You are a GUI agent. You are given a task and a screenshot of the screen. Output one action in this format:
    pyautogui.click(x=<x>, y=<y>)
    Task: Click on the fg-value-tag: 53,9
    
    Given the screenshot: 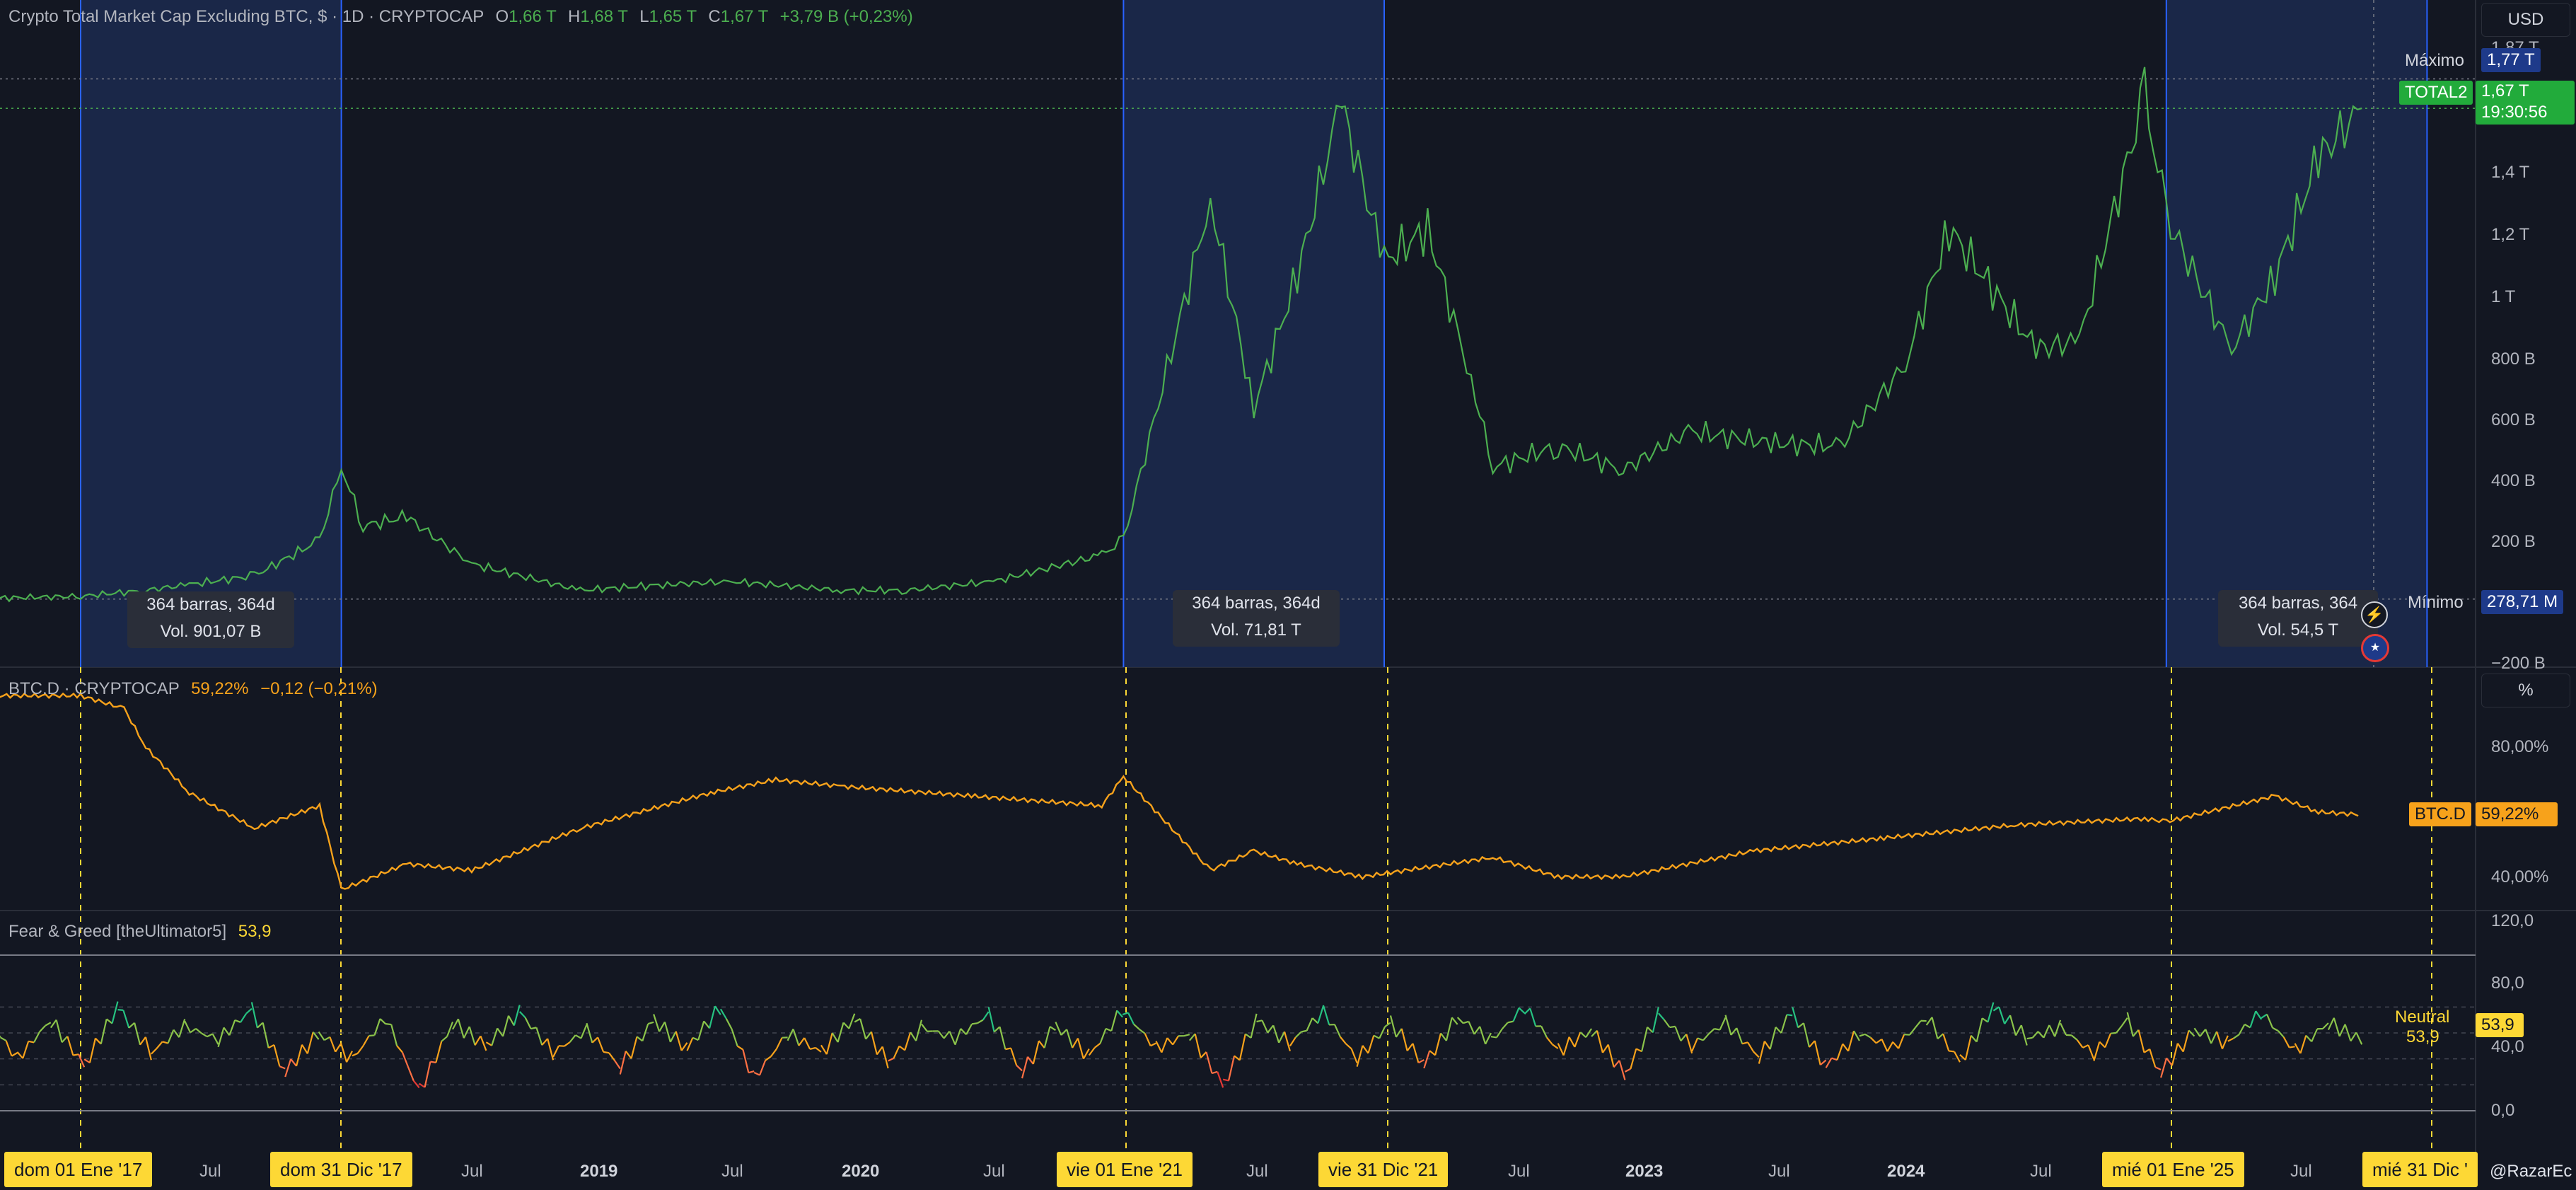 What is the action you would take?
    pyautogui.click(x=2500, y=1025)
    